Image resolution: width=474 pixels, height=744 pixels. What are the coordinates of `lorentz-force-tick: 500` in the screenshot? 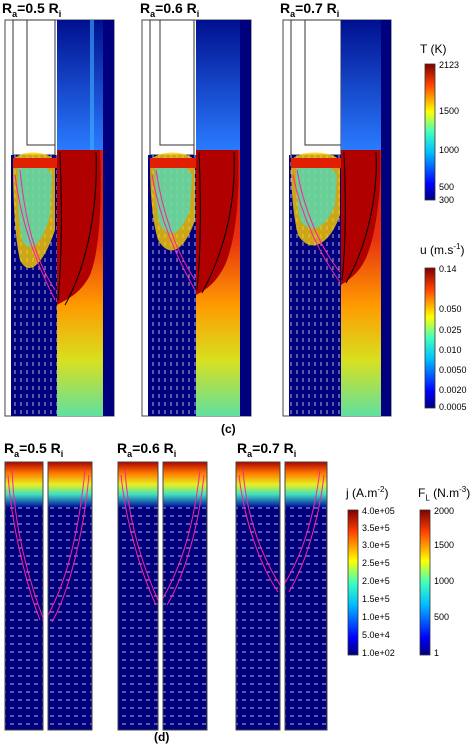 It's located at (442, 617).